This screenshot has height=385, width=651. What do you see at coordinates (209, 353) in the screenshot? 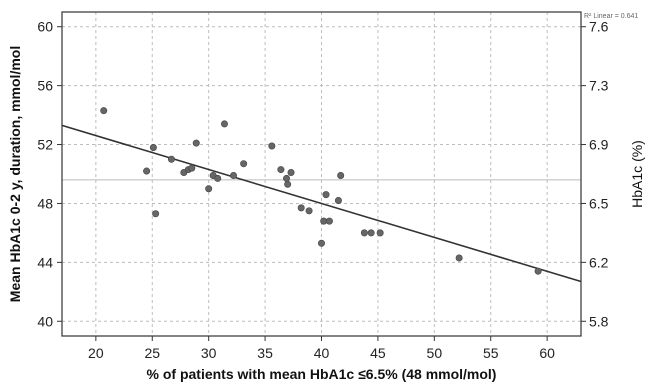
I see `x-tick-label: 30` at bounding box center [209, 353].